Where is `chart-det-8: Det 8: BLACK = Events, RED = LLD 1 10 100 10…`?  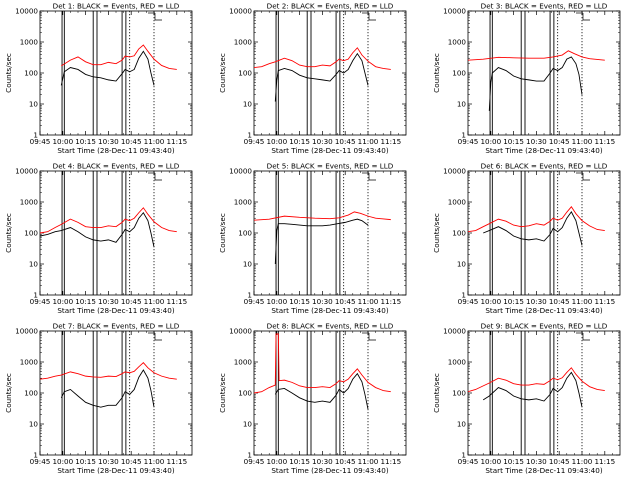 chart-det-8: Det 8: BLACK = Events, RED = LLD 1 10 100 10… is located at coordinates (312, 398).